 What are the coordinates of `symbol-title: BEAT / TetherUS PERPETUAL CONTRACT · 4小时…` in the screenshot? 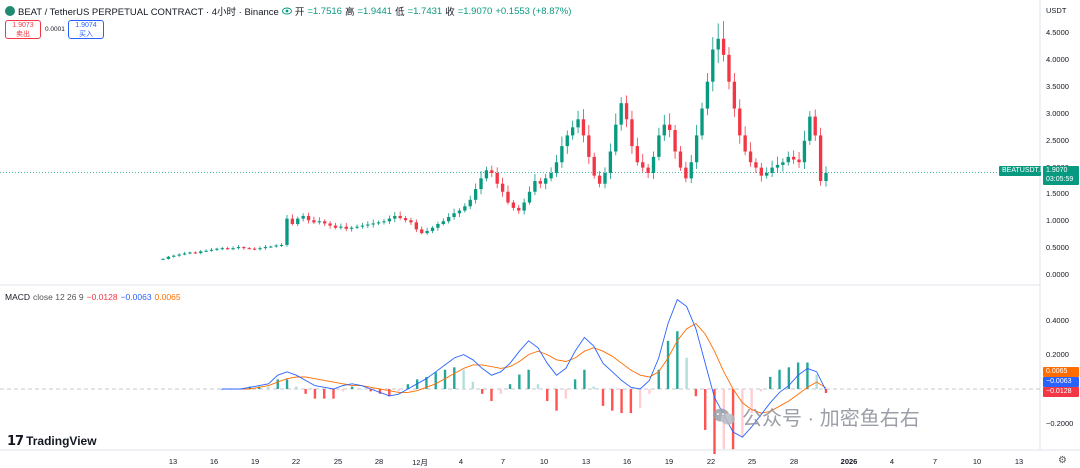 It's located at (148, 12).